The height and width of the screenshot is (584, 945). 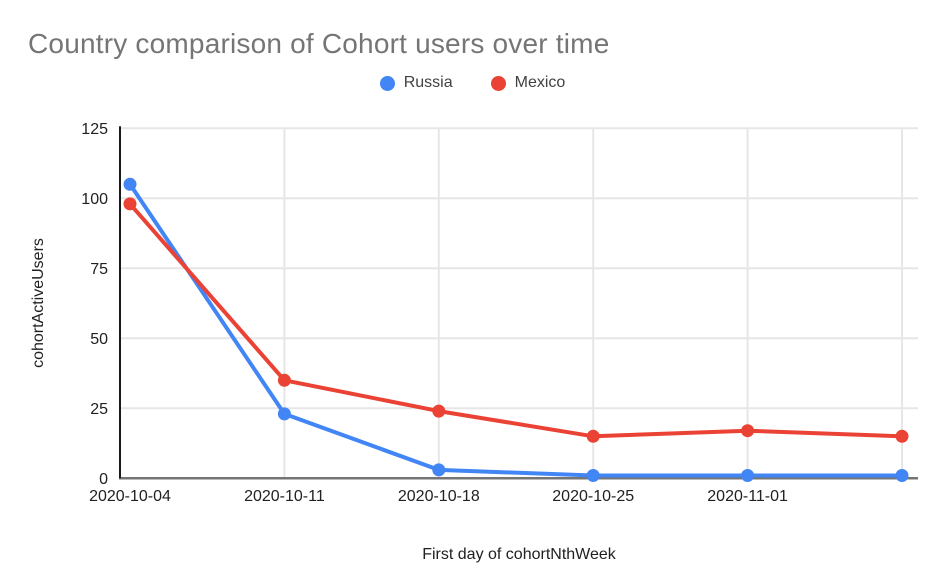 What do you see at coordinates (130, 496) in the screenshot?
I see `x-tick-label: 2020-10-04` at bounding box center [130, 496].